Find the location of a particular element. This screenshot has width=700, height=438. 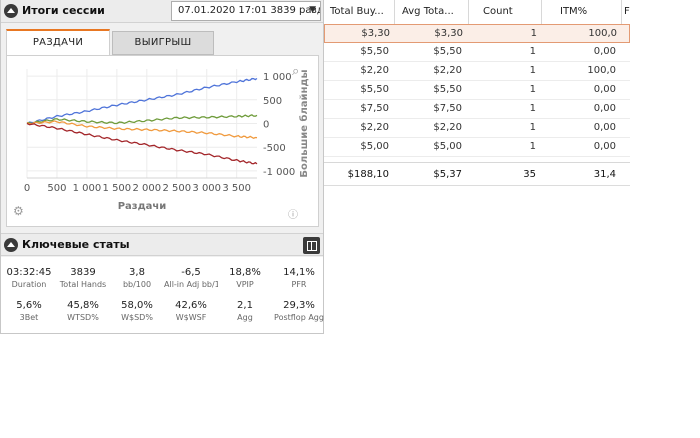

info-icon: ⓘ is located at coordinates (293, 215).